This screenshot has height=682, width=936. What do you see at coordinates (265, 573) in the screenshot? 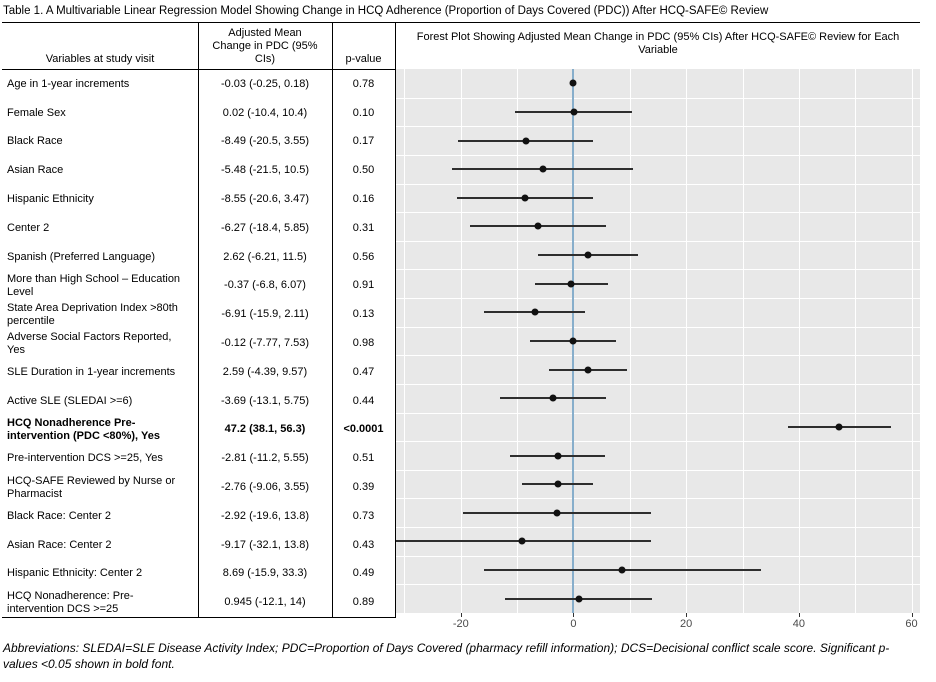
I see `table-row-estimate: 8.69 (-15.9, 33.3)` at bounding box center [265, 573].